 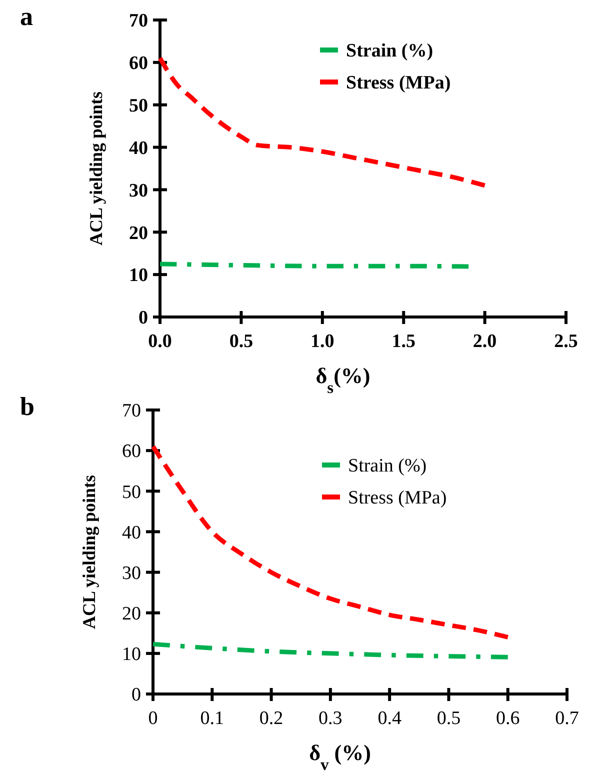 I want to click on x-tick-label: 0.4, so click(x=390, y=718).